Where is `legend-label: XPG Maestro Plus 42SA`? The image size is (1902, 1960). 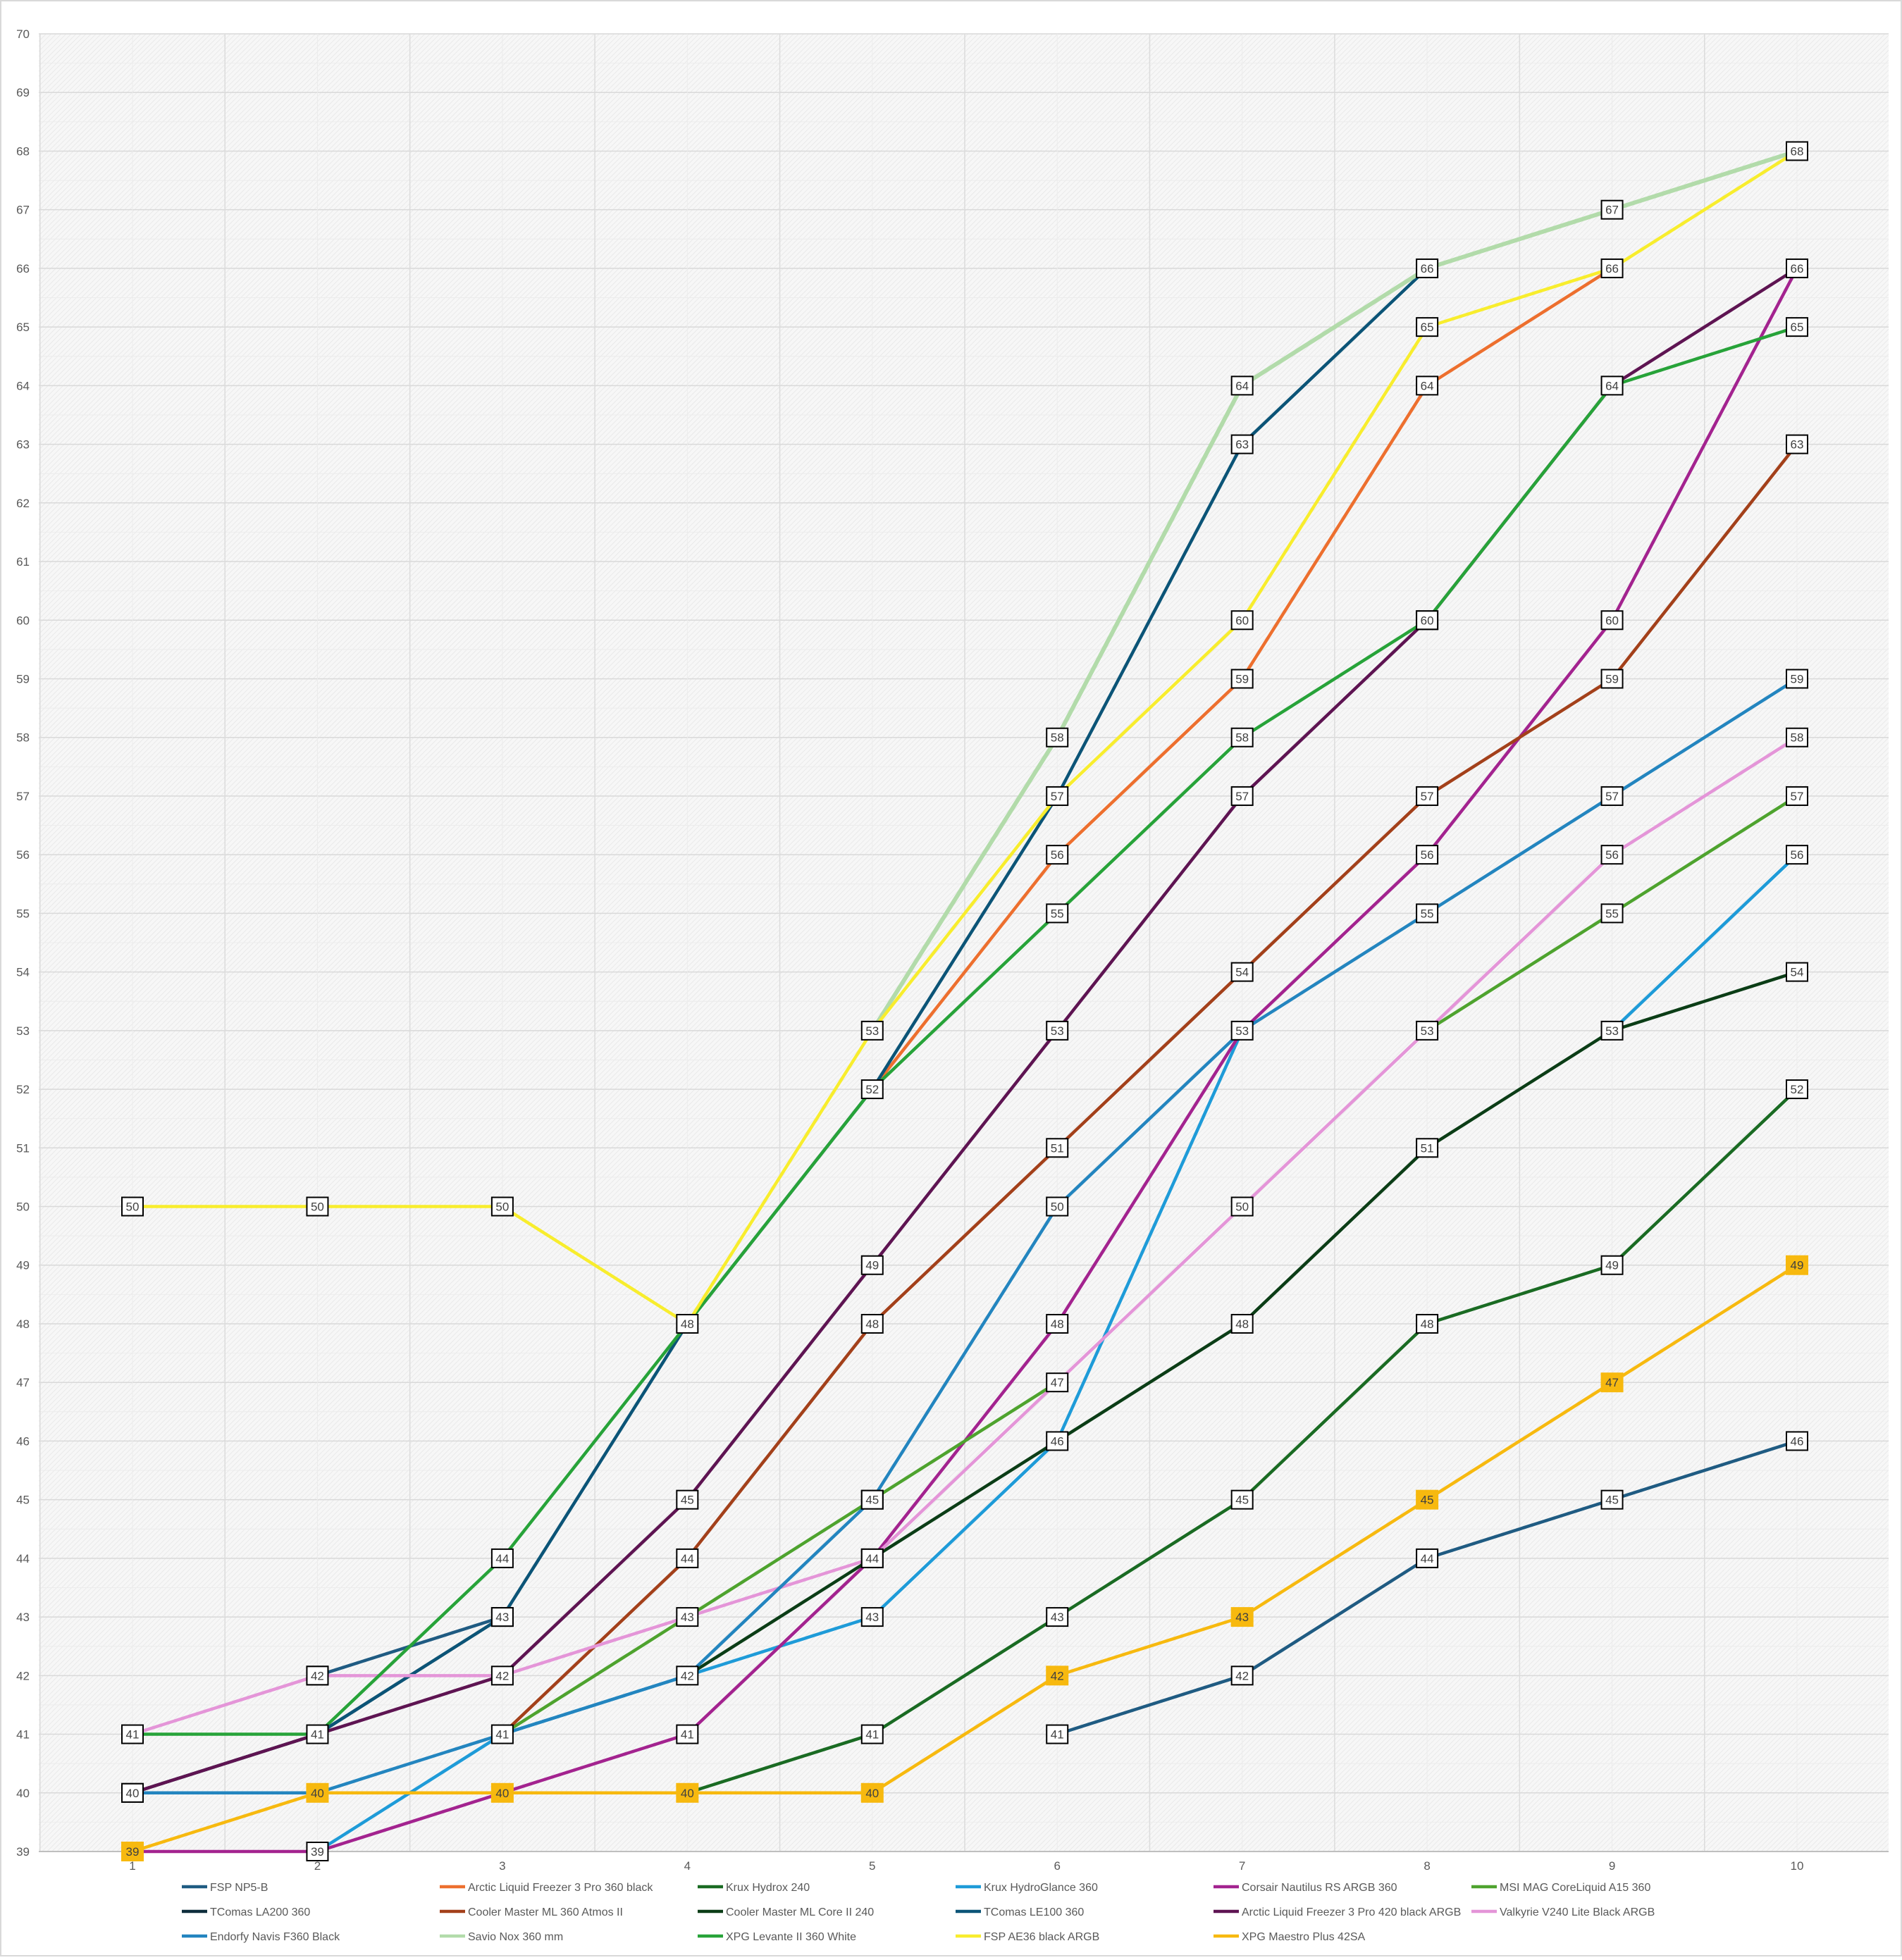
legend-label: XPG Maestro Plus 42SA is located at coordinates (1304, 1937).